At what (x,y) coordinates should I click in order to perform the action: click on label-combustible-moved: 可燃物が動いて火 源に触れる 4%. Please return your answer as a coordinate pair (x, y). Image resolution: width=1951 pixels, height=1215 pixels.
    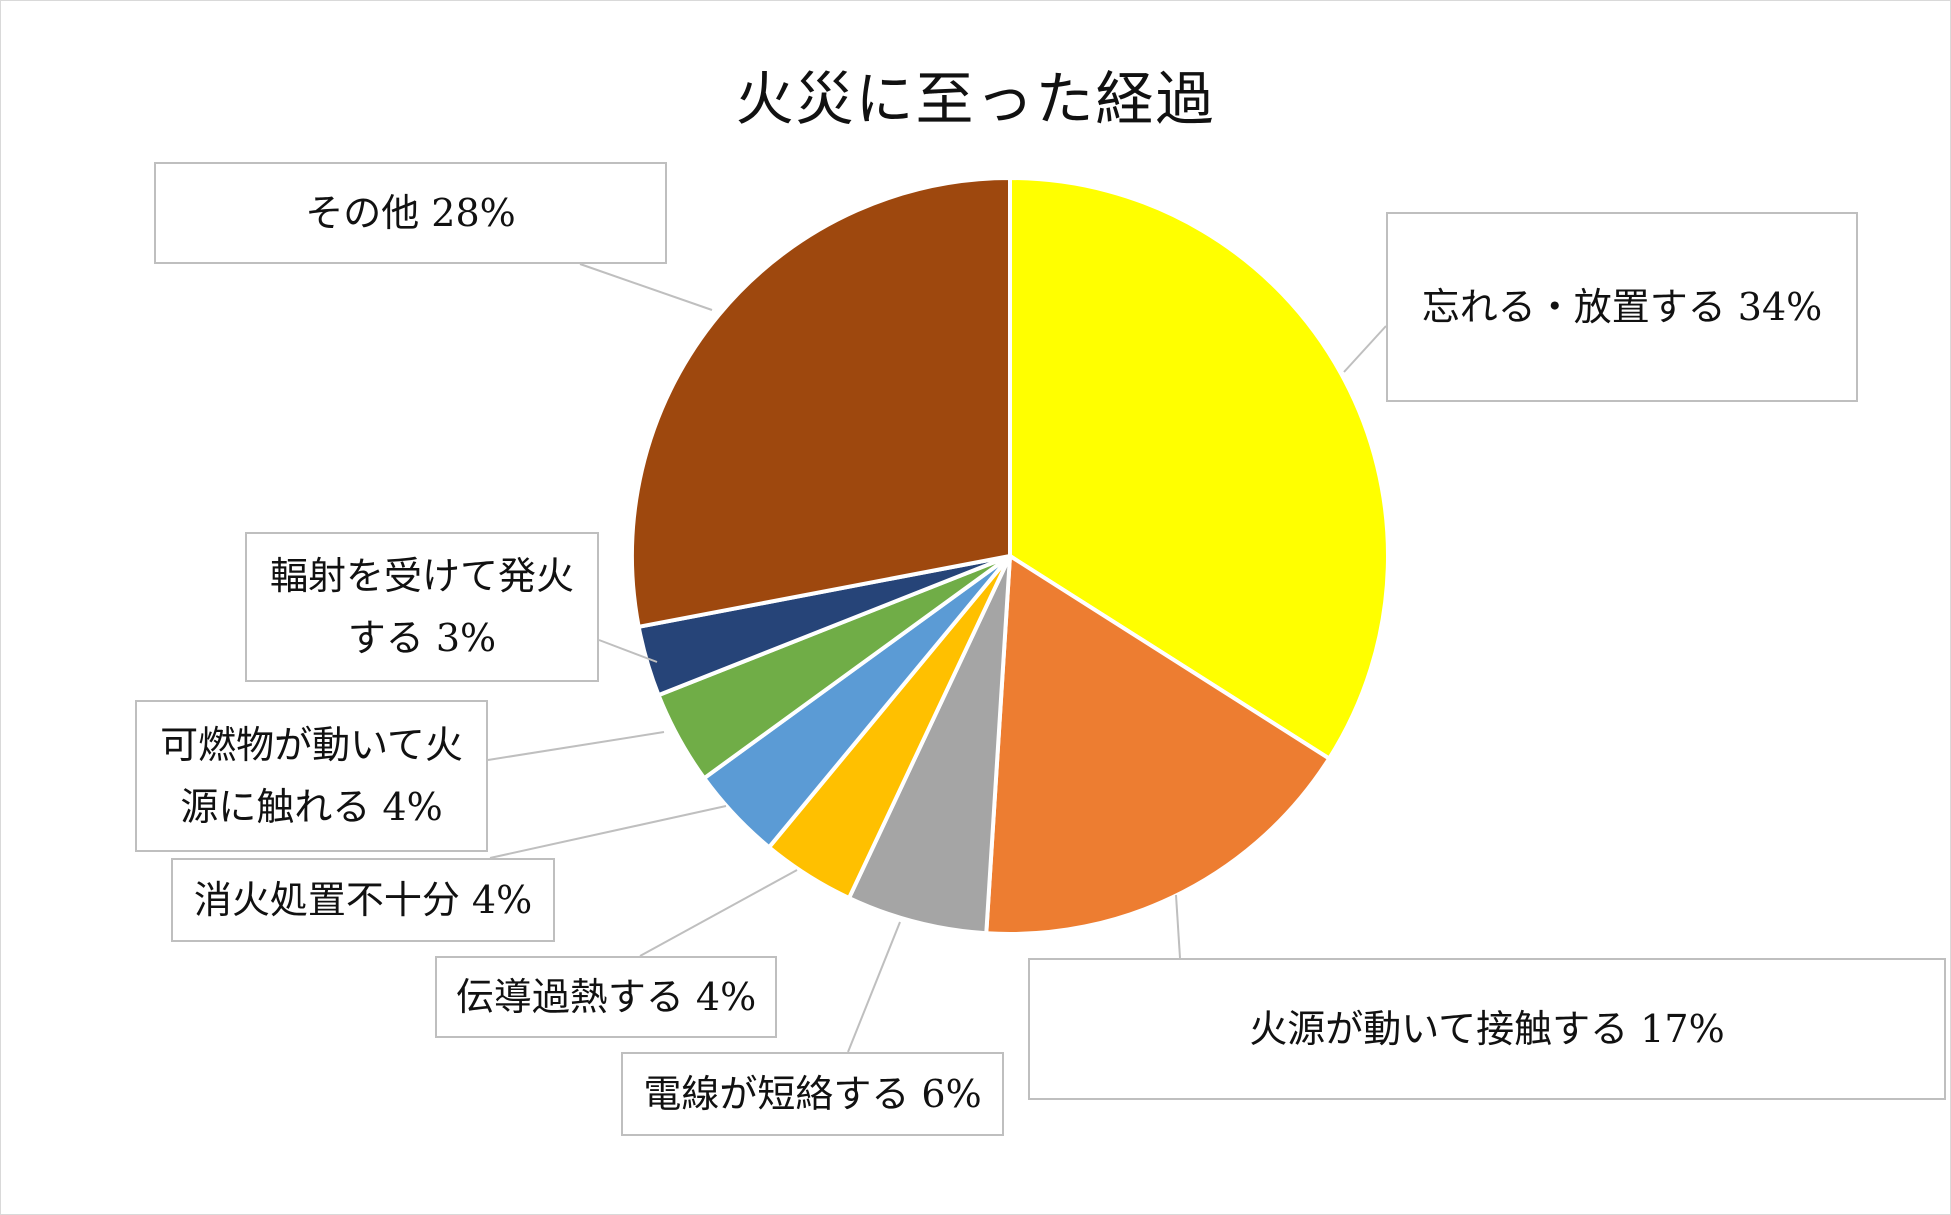
    Looking at the image, I should click on (311, 776).